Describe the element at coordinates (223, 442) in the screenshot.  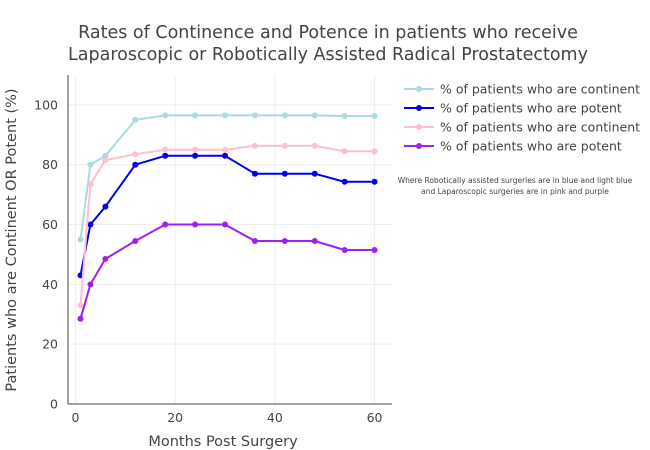
I see `x-axis-title: Months Post Surgery` at that location.